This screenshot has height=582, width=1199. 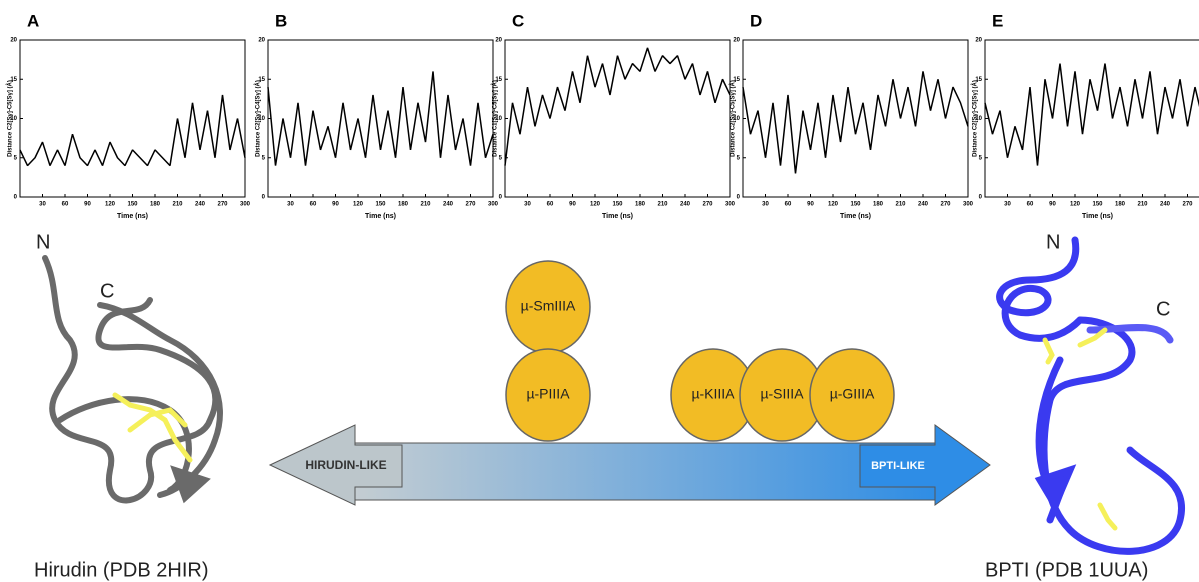 I want to click on peptide-label: µ-GIIIA, so click(x=852, y=394).